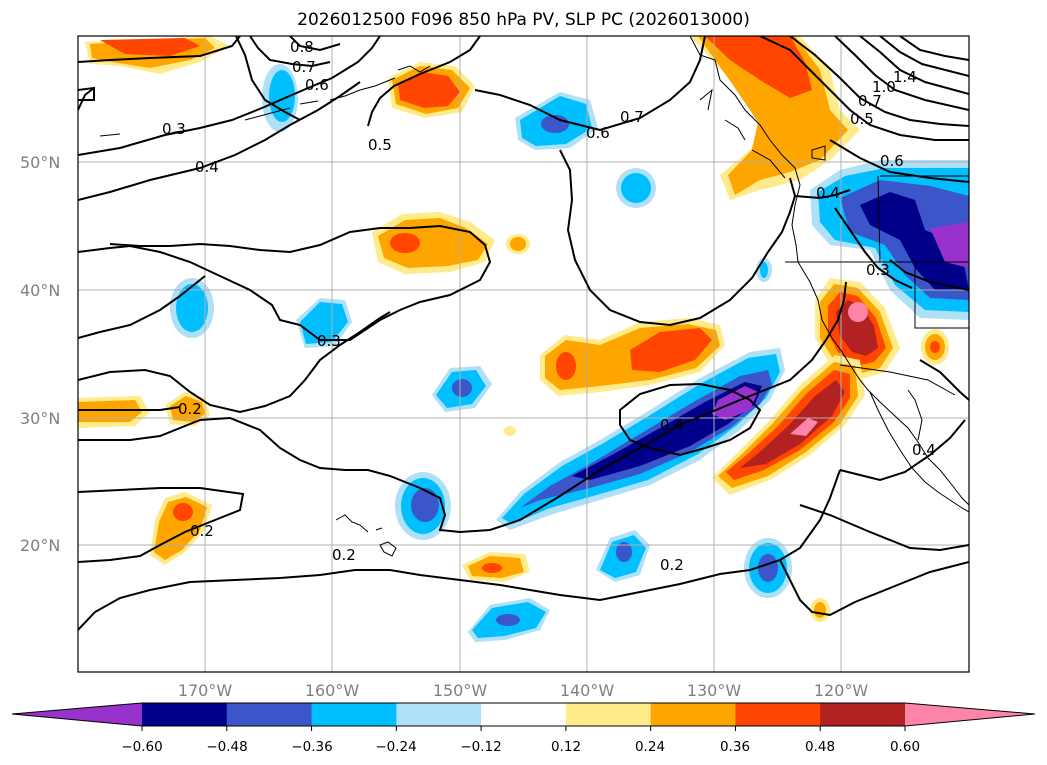 The height and width of the screenshot is (765, 1047). Describe the element at coordinates (311, 747) in the screenshot. I see `colorbar-tick-label: −0.36` at that location.